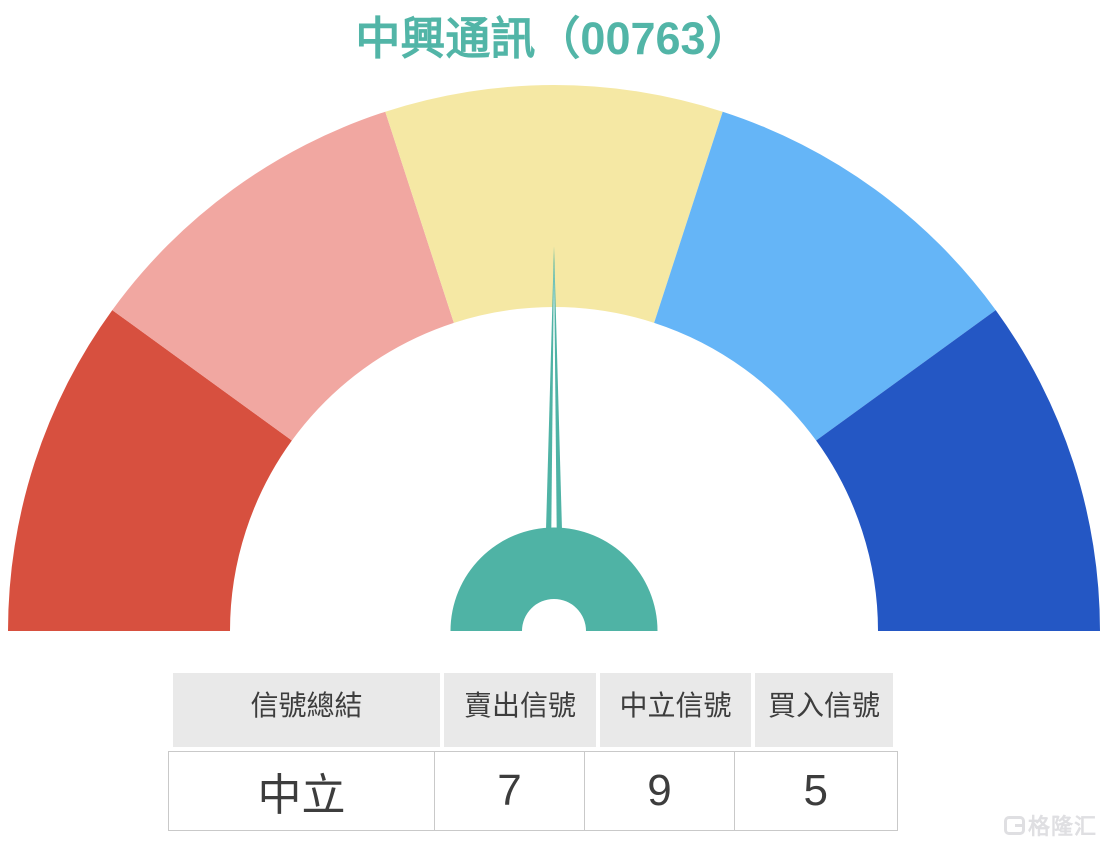 This screenshot has width=1106, height=848. I want to click on gelonghui-logo-icon, so click(1014, 825).